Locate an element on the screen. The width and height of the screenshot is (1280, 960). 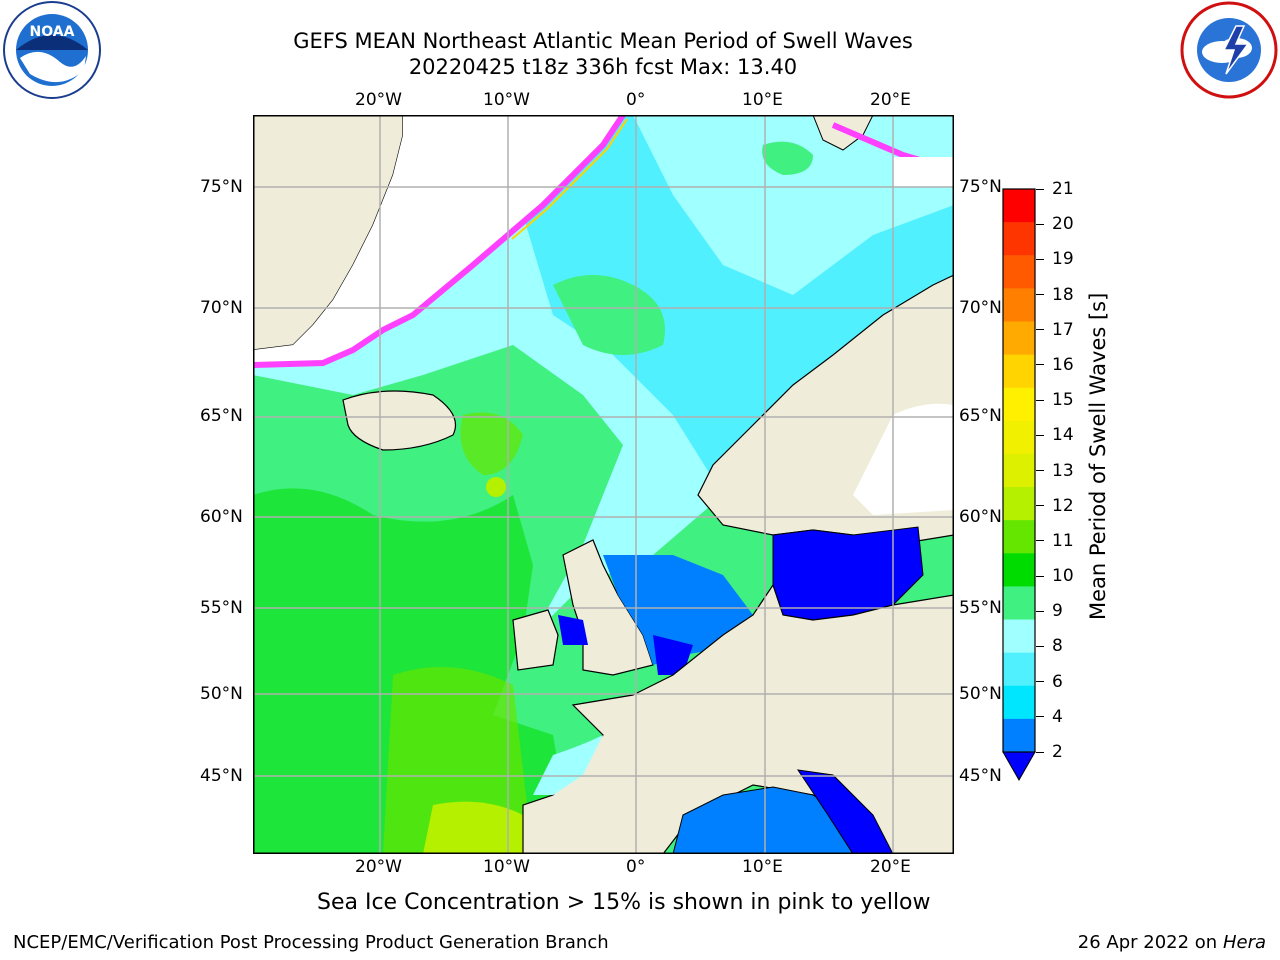
lat-label-left-75n: 75°N is located at coordinates (221, 187).